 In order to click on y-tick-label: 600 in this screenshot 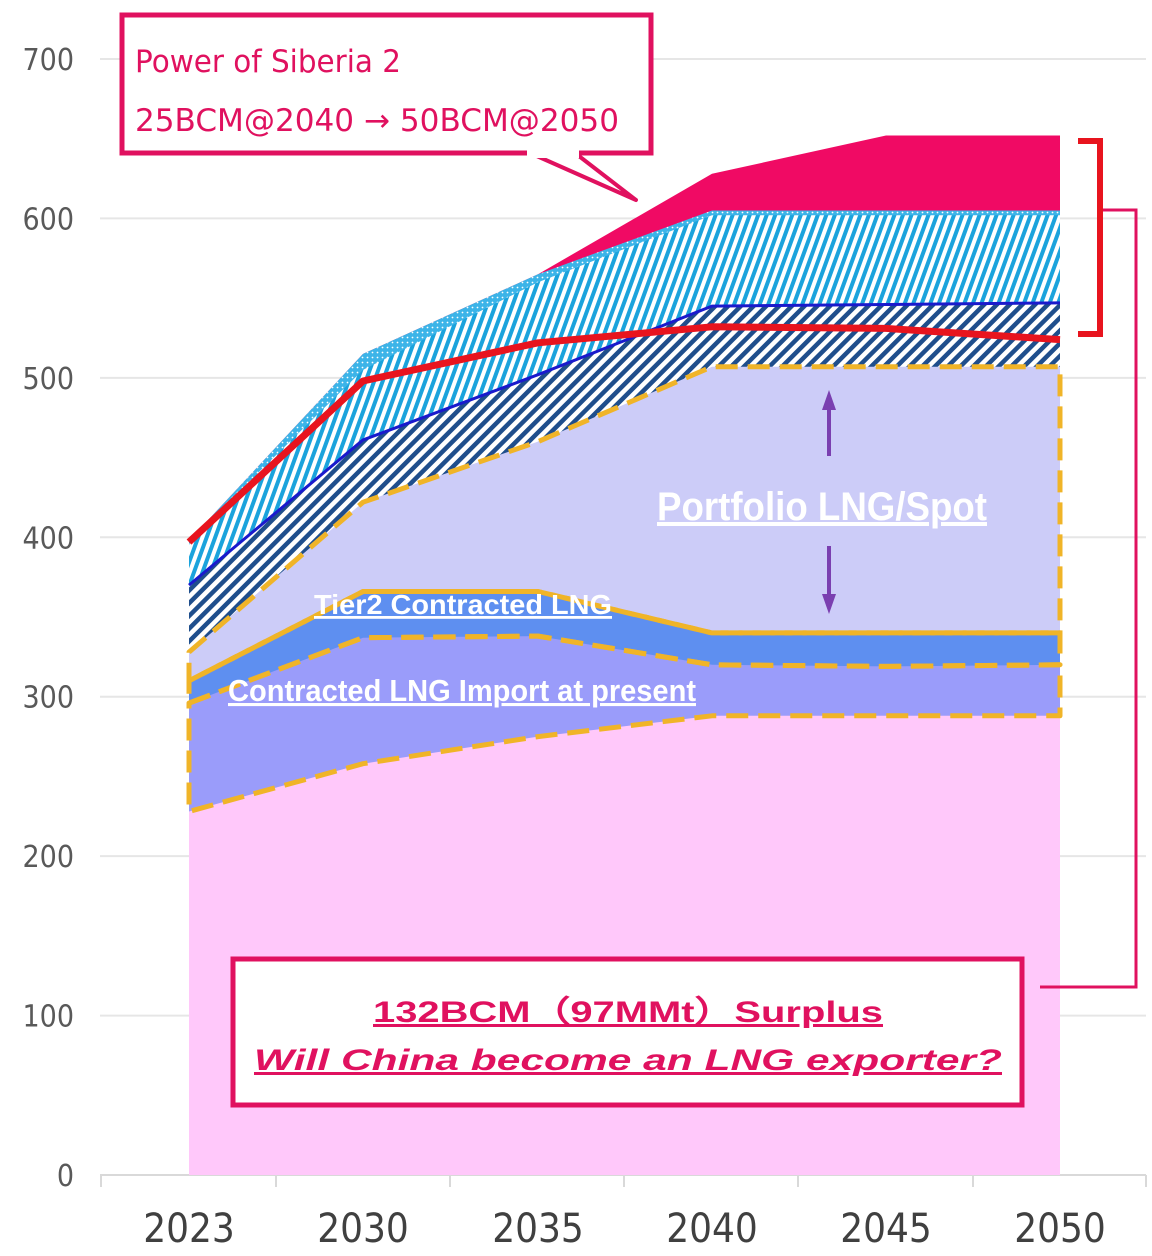, I will do `click(48, 219)`.